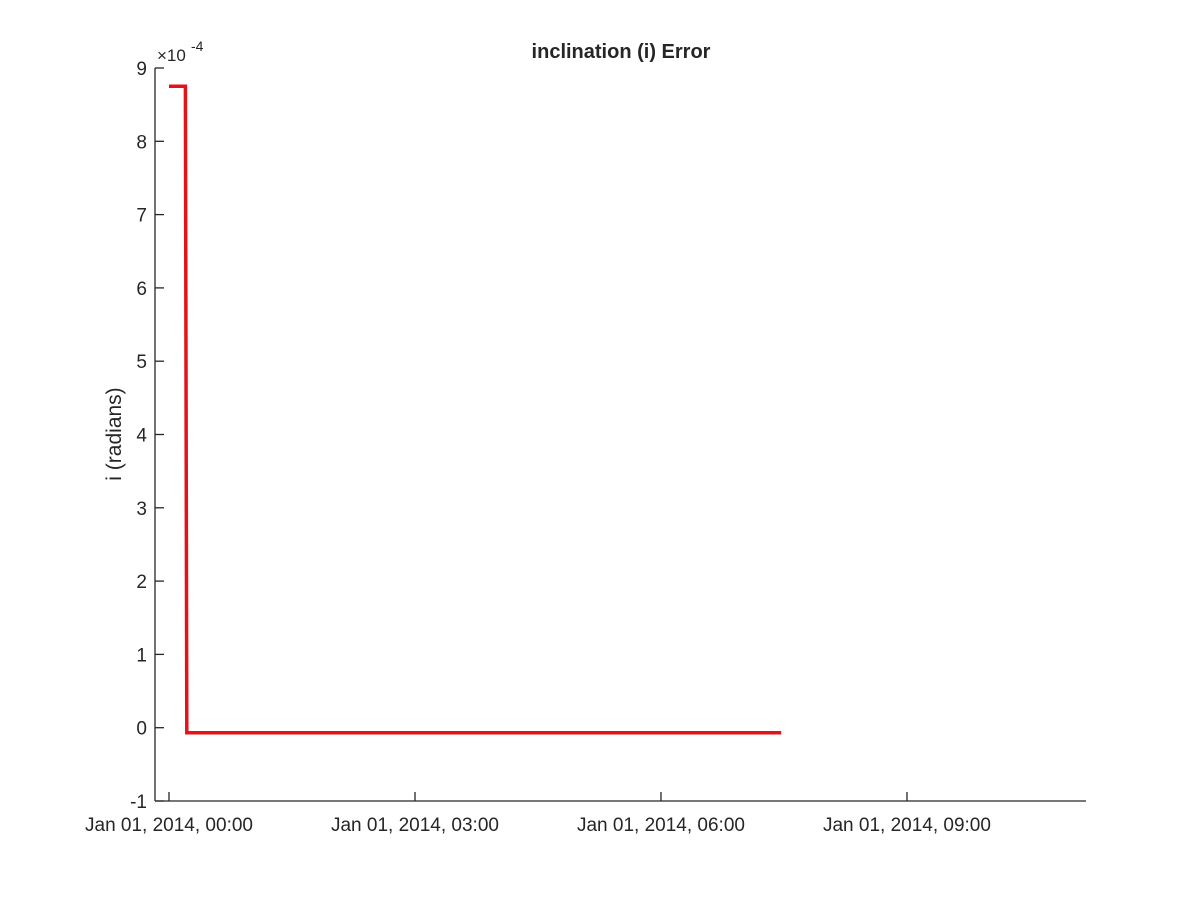 The height and width of the screenshot is (900, 1200). What do you see at coordinates (621, 52) in the screenshot?
I see `chart-title: inclination (i) Error` at bounding box center [621, 52].